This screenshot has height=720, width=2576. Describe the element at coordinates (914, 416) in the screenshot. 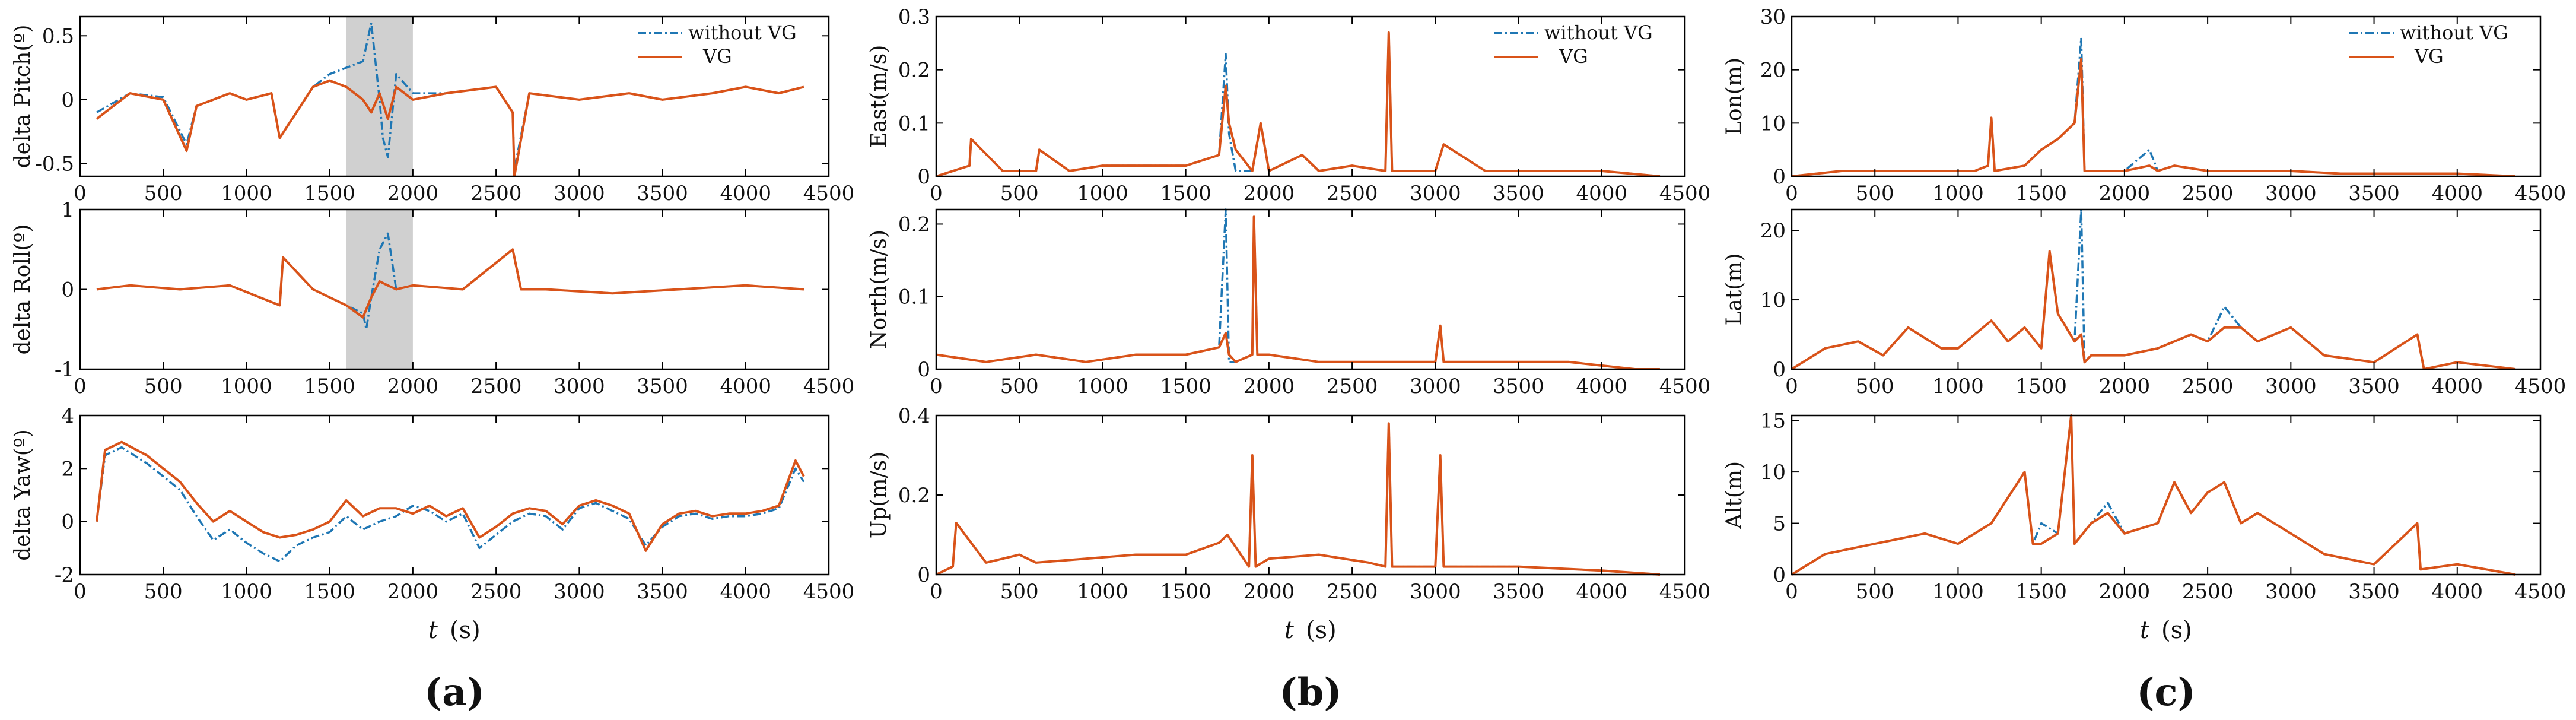

I see `y-tick-label: 0.4` at that location.